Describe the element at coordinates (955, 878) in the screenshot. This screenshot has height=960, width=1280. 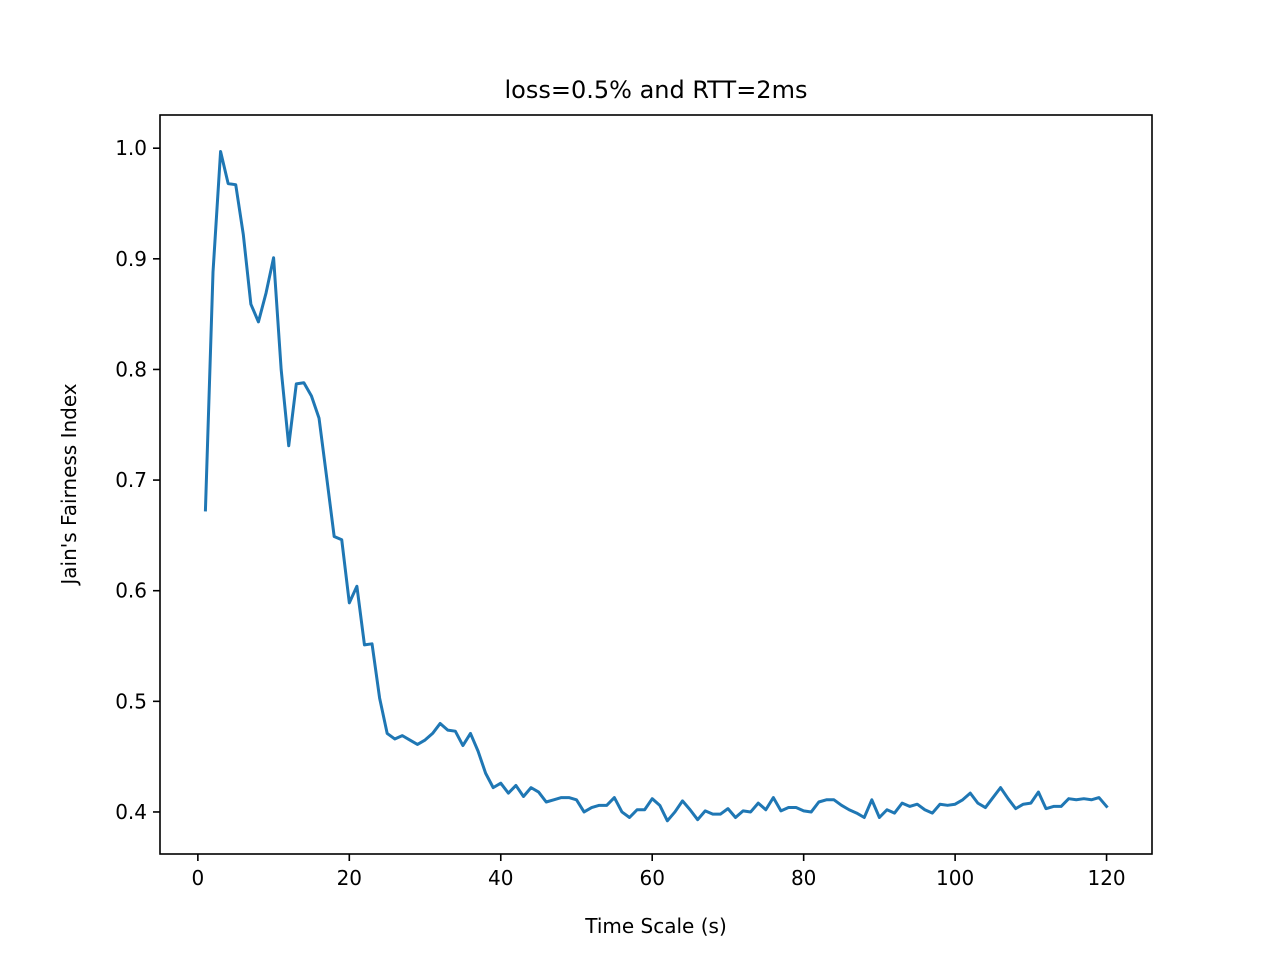
I see `x-tick-label: 100` at that location.